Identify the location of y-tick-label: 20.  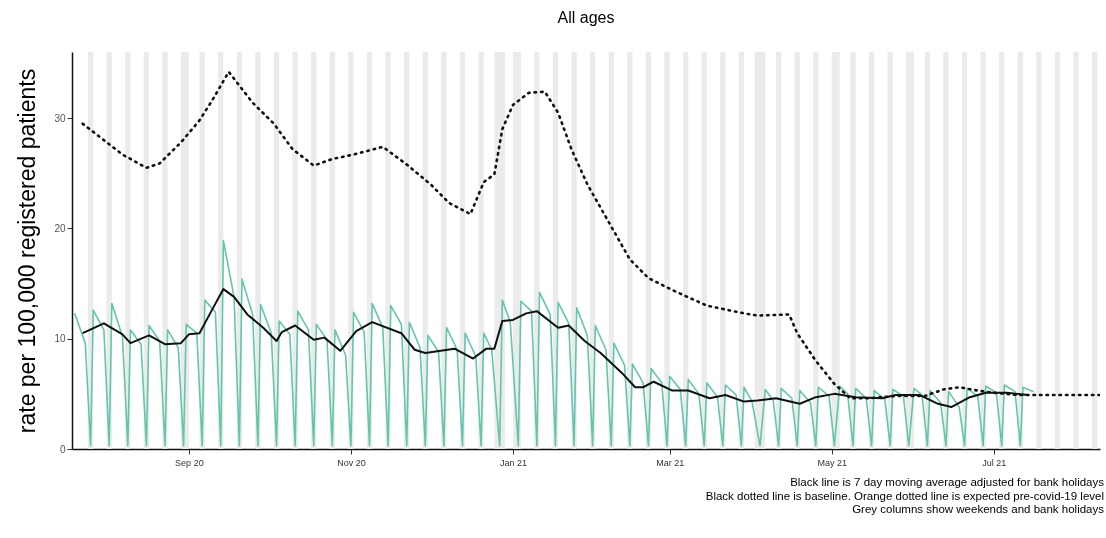
(60, 228).